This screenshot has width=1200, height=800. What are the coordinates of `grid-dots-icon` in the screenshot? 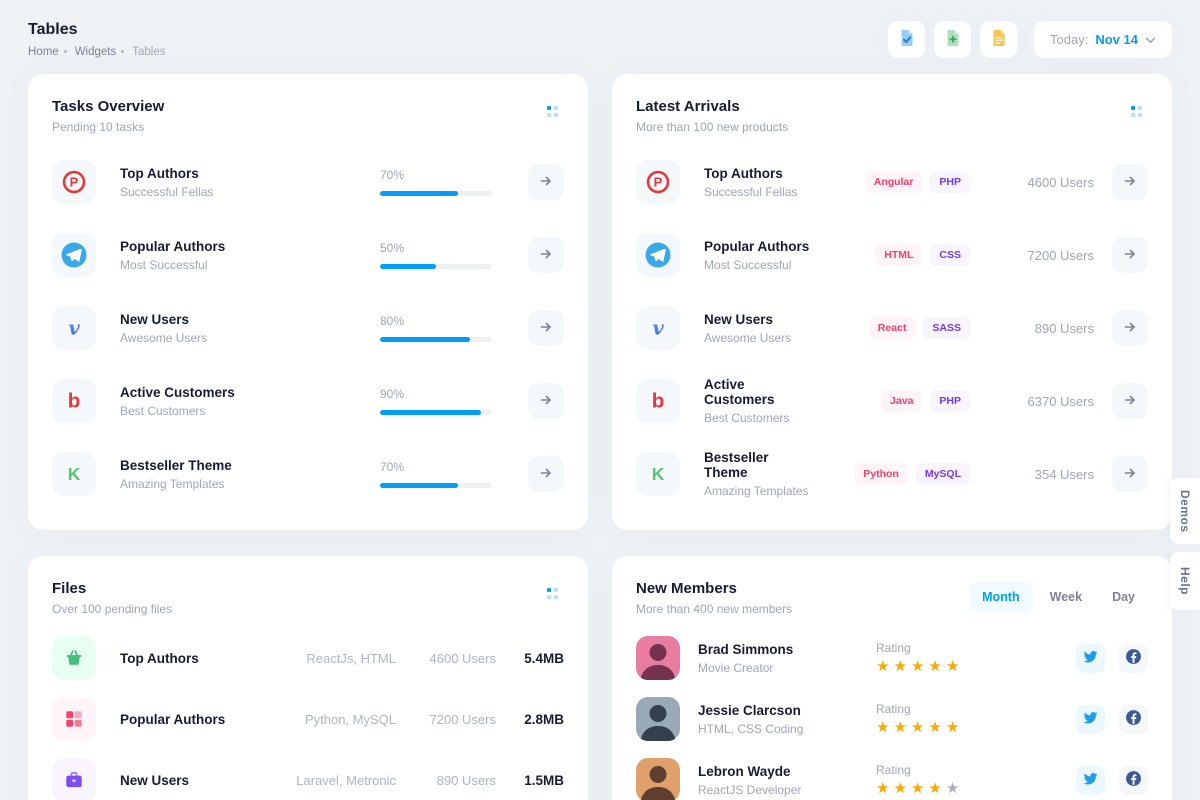 It's located at (1136, 111).